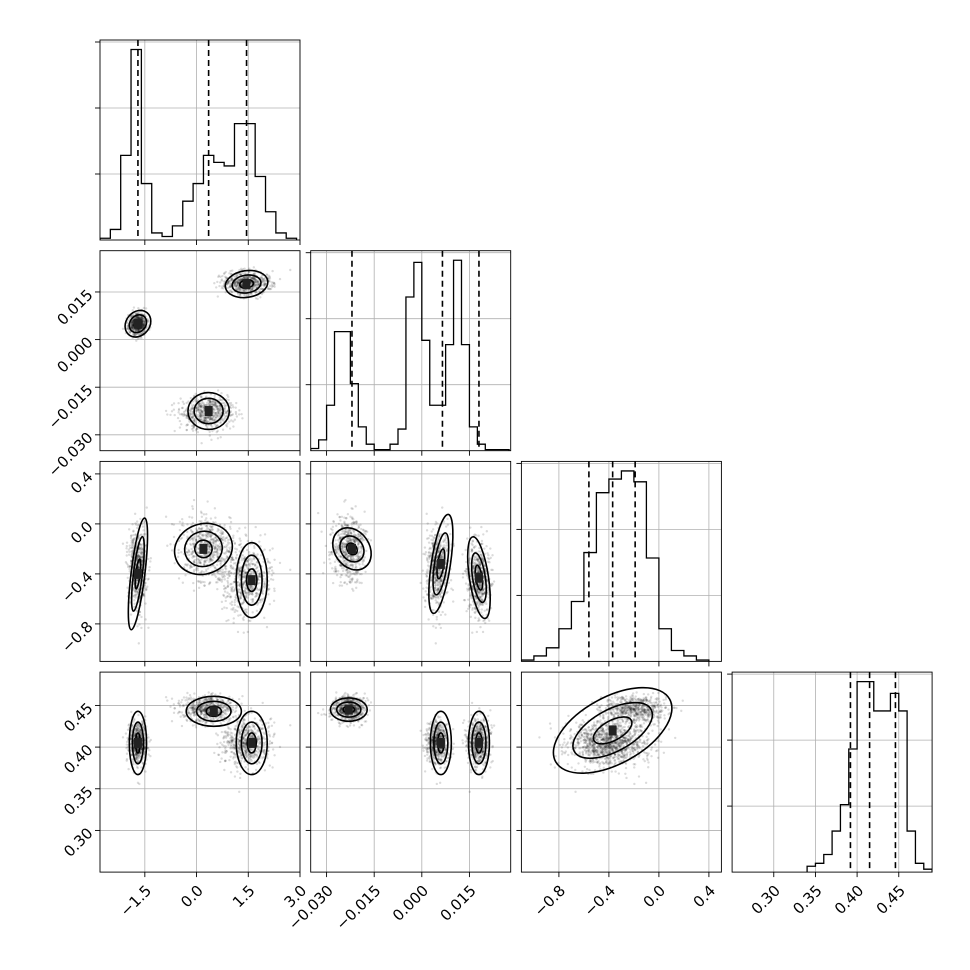  Describe the element at coordinates (179, 563) in the screenshot. I see `panel-2-0: −0.8−0.40.00.4` at that location.